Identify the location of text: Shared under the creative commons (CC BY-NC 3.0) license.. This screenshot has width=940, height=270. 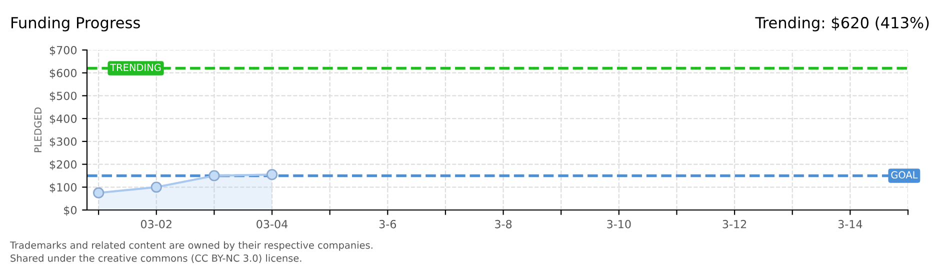
(156, 258).